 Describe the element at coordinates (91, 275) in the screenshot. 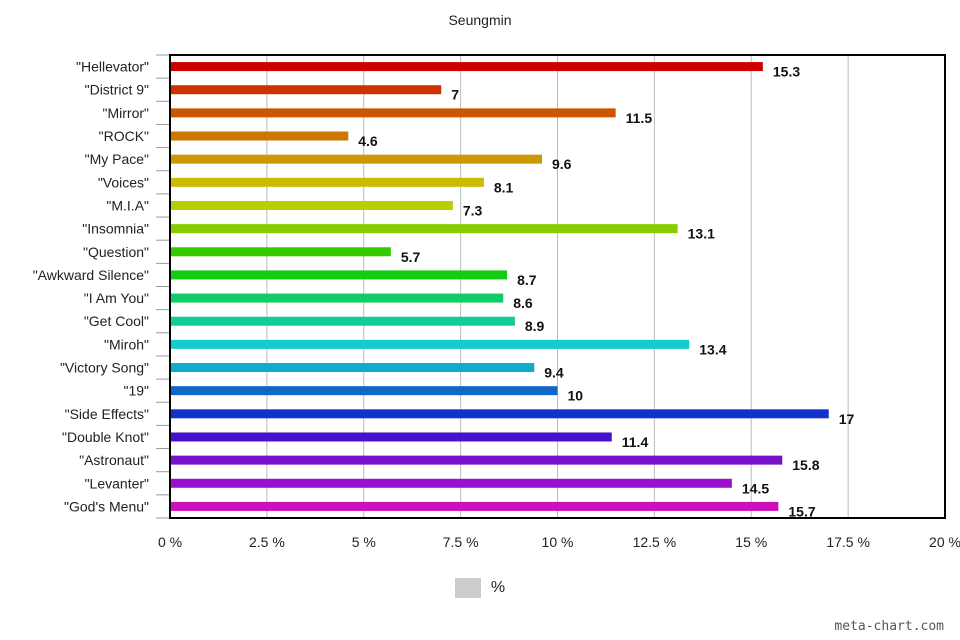

I see `category-label: "Awkward Silence"` at that location.